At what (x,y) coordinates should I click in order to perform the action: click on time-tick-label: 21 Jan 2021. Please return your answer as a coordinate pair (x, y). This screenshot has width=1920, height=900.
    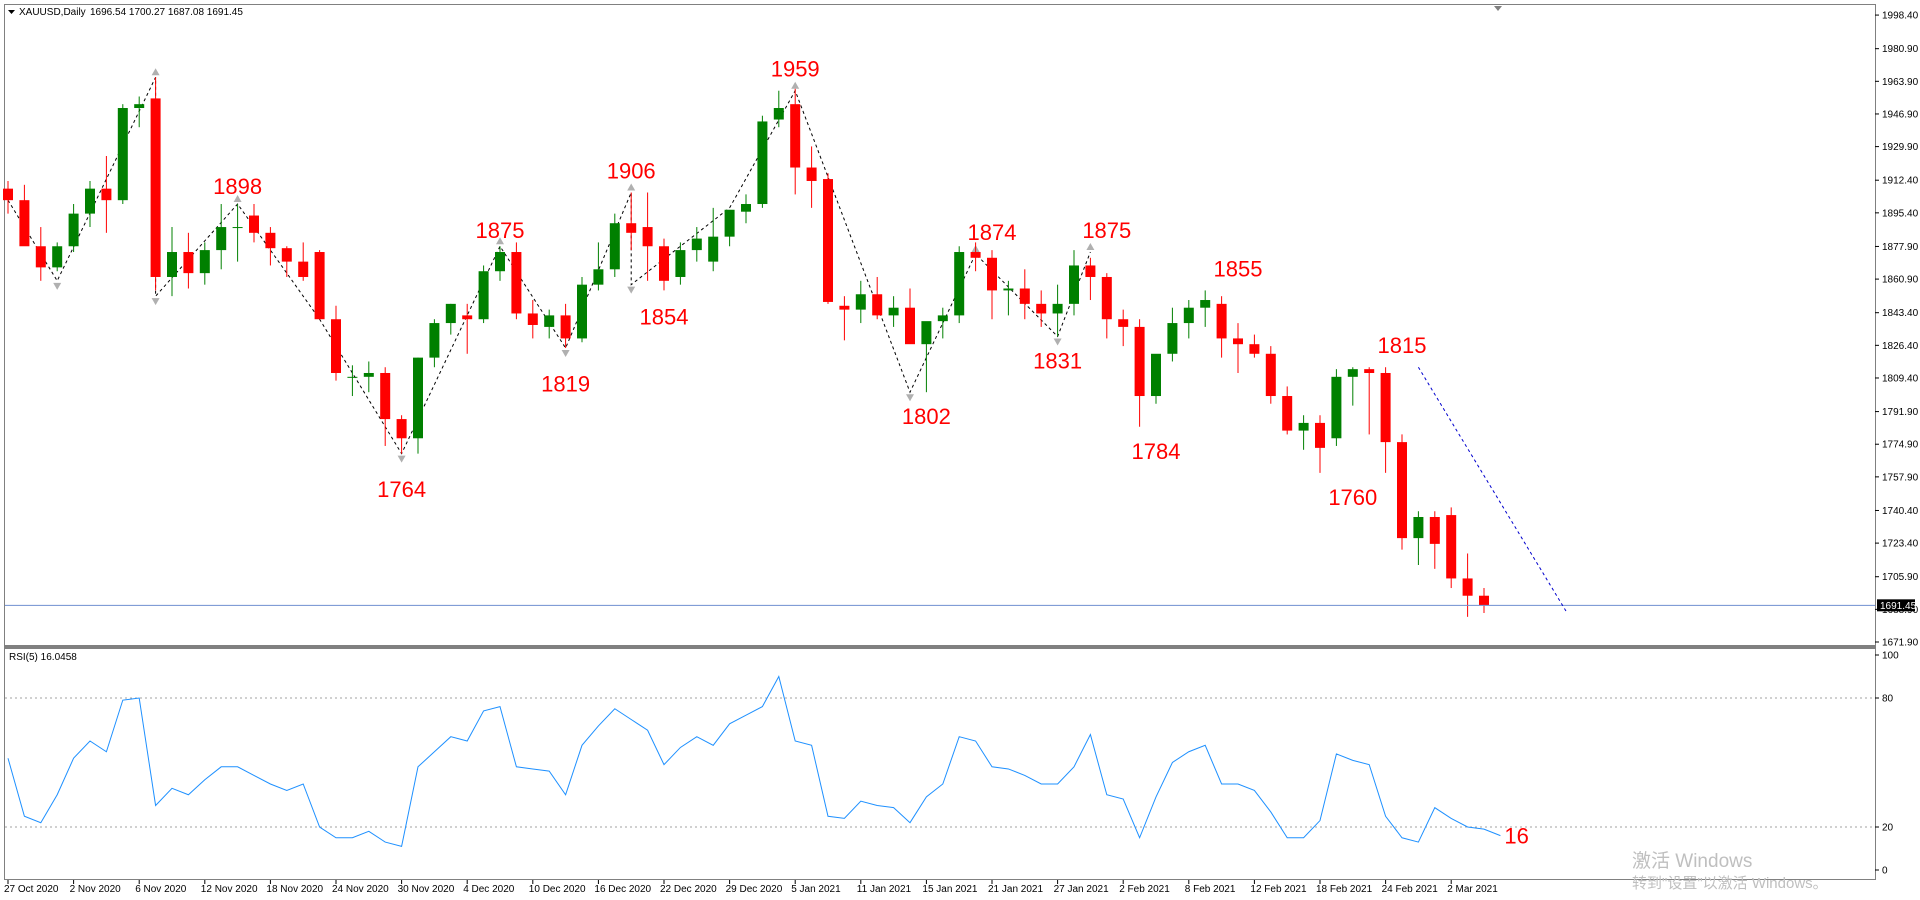
    Looking at the image, I should click on (1015, 889).